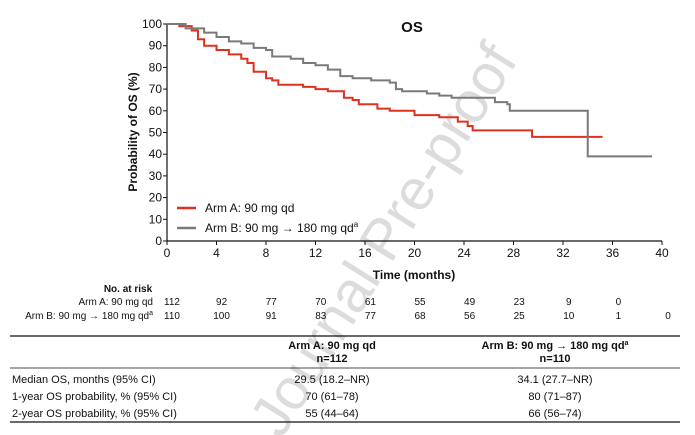  I want to click on at-risk-label-arm-a: Arm A: 90 mg qd, so click(116, 302).